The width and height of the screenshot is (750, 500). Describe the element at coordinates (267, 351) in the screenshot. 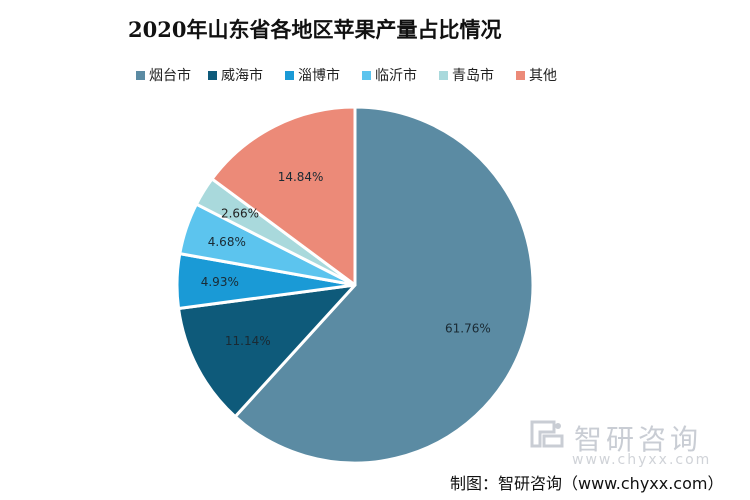

I see `pie-slice-weihai` at that location.